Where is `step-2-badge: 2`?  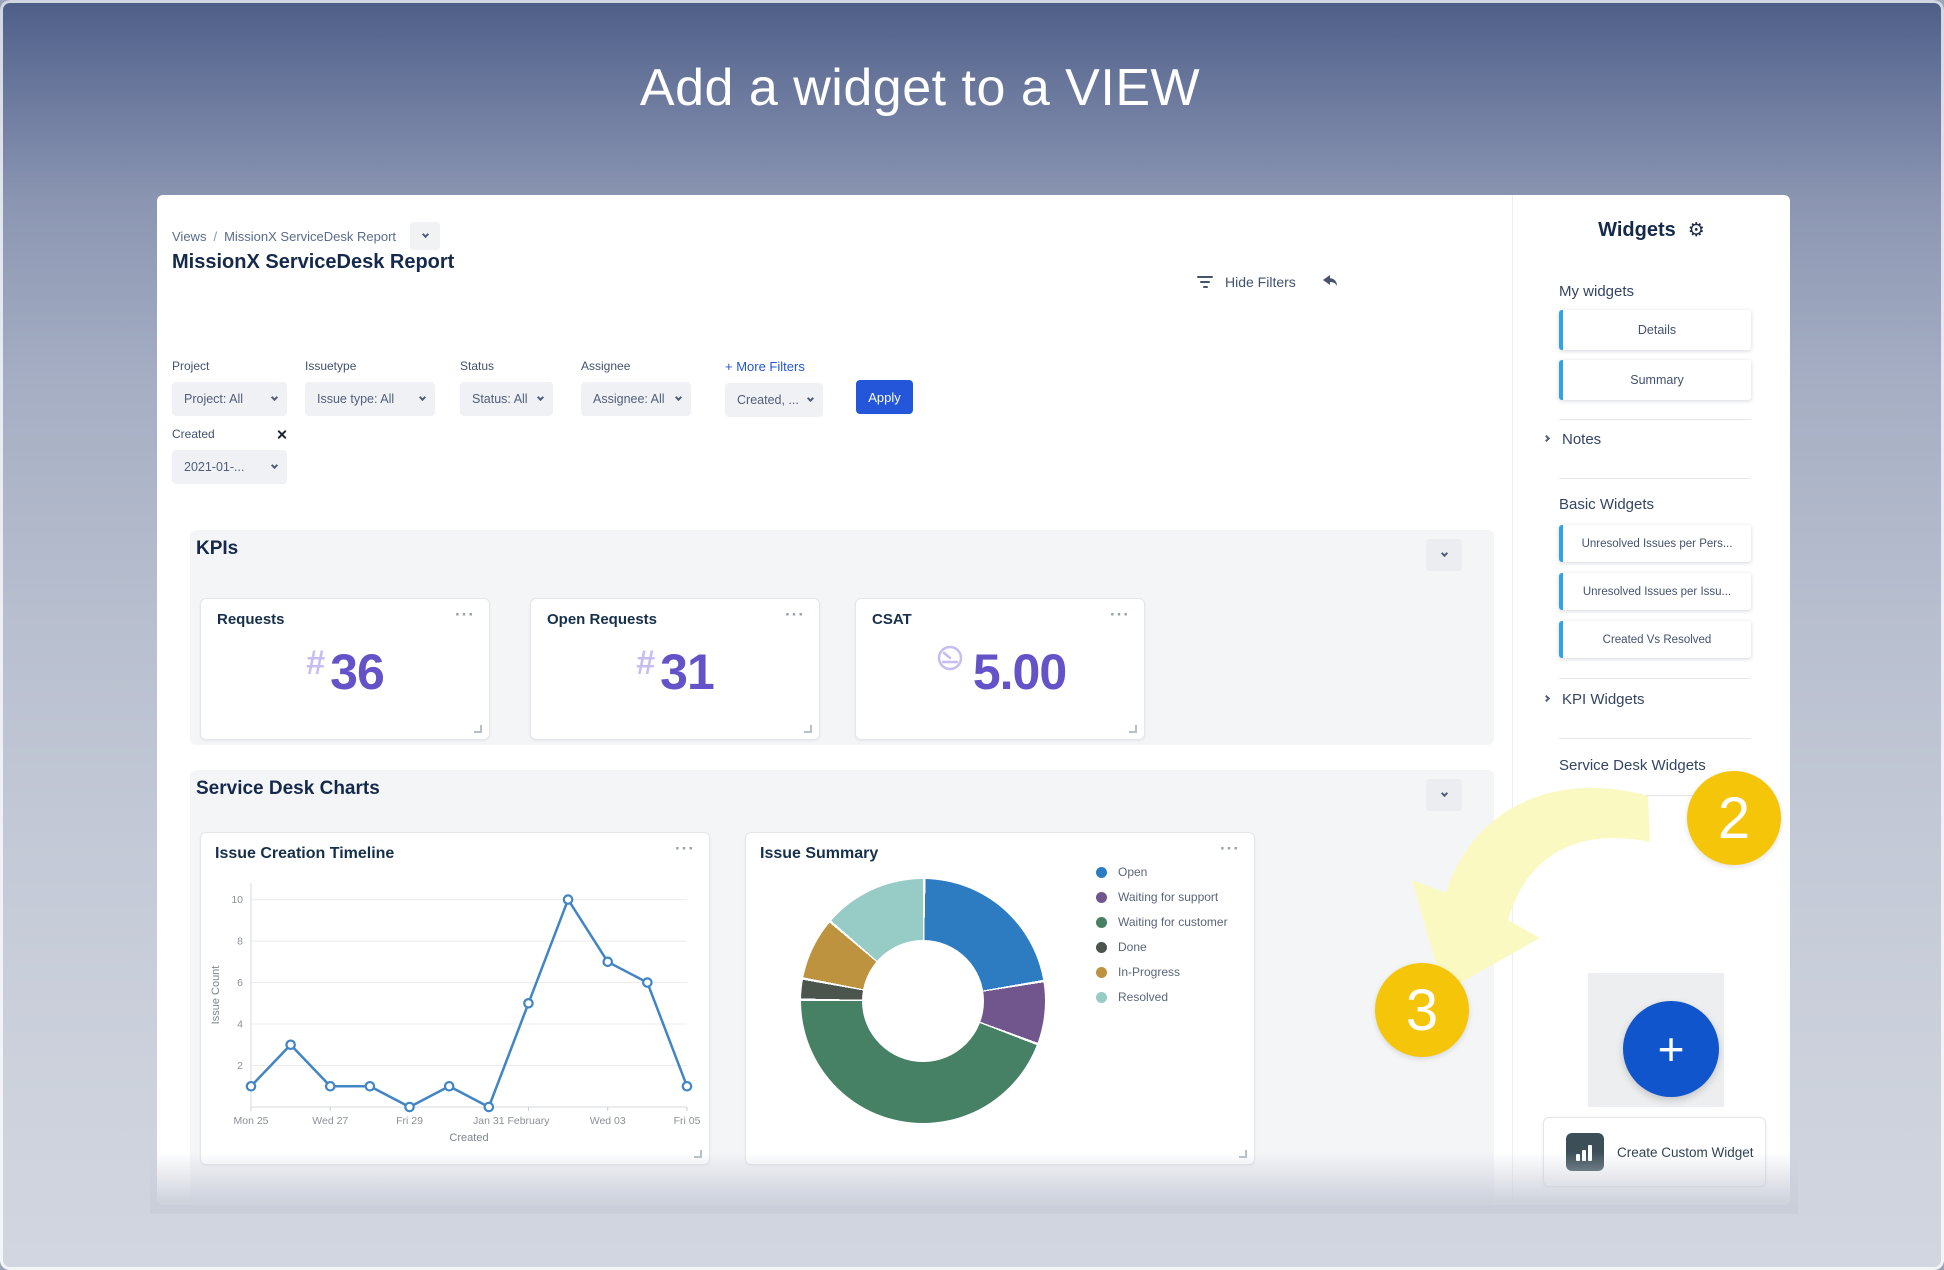 step-2-badge: 2 is located at coordinates (1734, 818).